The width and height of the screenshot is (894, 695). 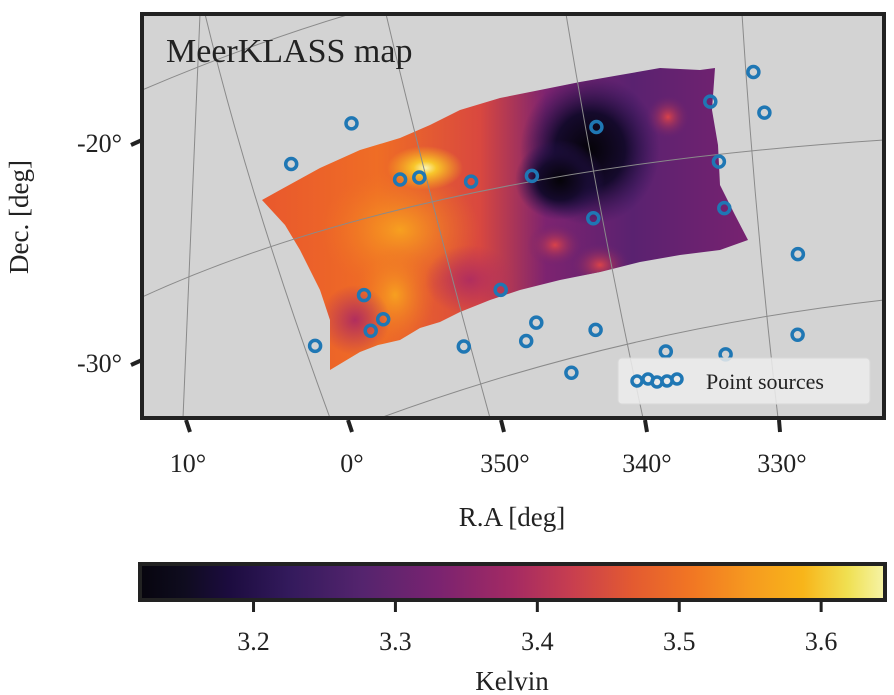 What do you see at coordinates (555, 245) in the screenshot?
I see `map-warm-region` at bounding box center [555, 245].